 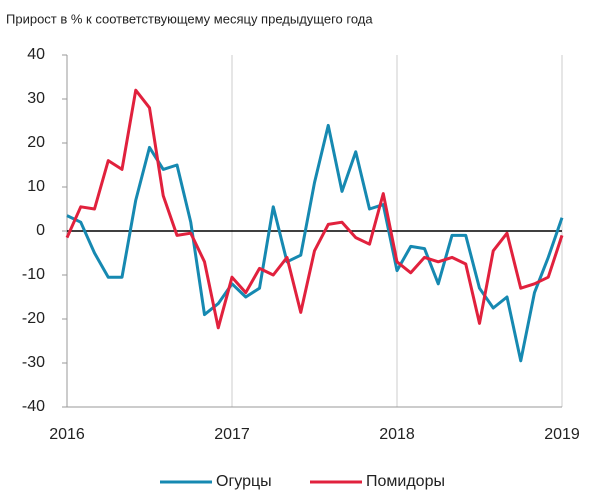 I want to click on legend-label: Помидоры, so click(x=405, y=481).